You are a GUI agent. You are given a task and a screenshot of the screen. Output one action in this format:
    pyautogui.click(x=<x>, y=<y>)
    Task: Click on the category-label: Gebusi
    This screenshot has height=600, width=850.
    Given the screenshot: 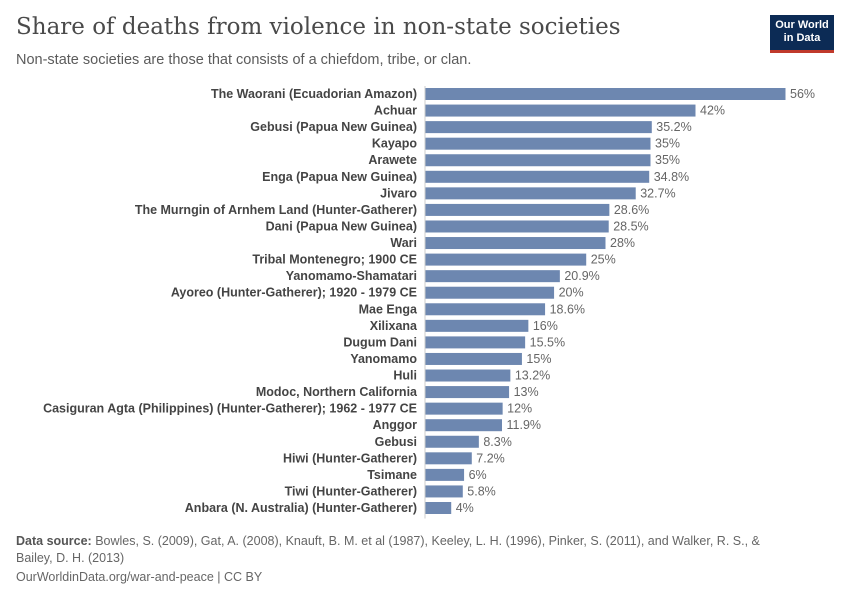 What is the action you would take?
    pyautogui.click(x=396, y=442)
    